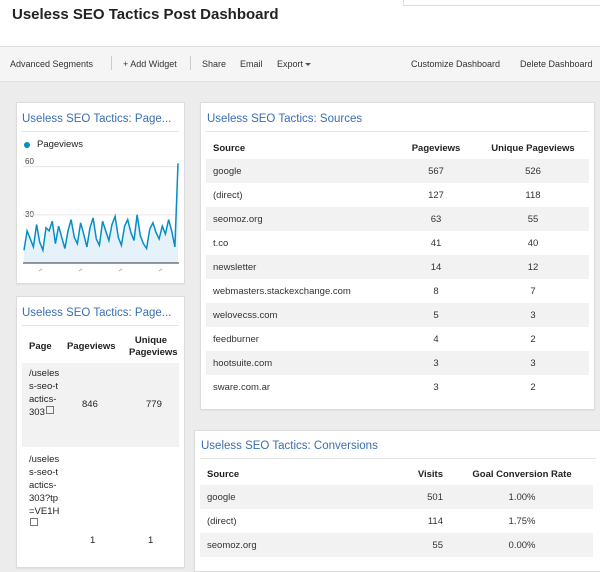 The image size is (600, 572). Describe the element at coordinates (533, 171) in the screenshot. I see `unique-pageviews-cell: 526` at that location.